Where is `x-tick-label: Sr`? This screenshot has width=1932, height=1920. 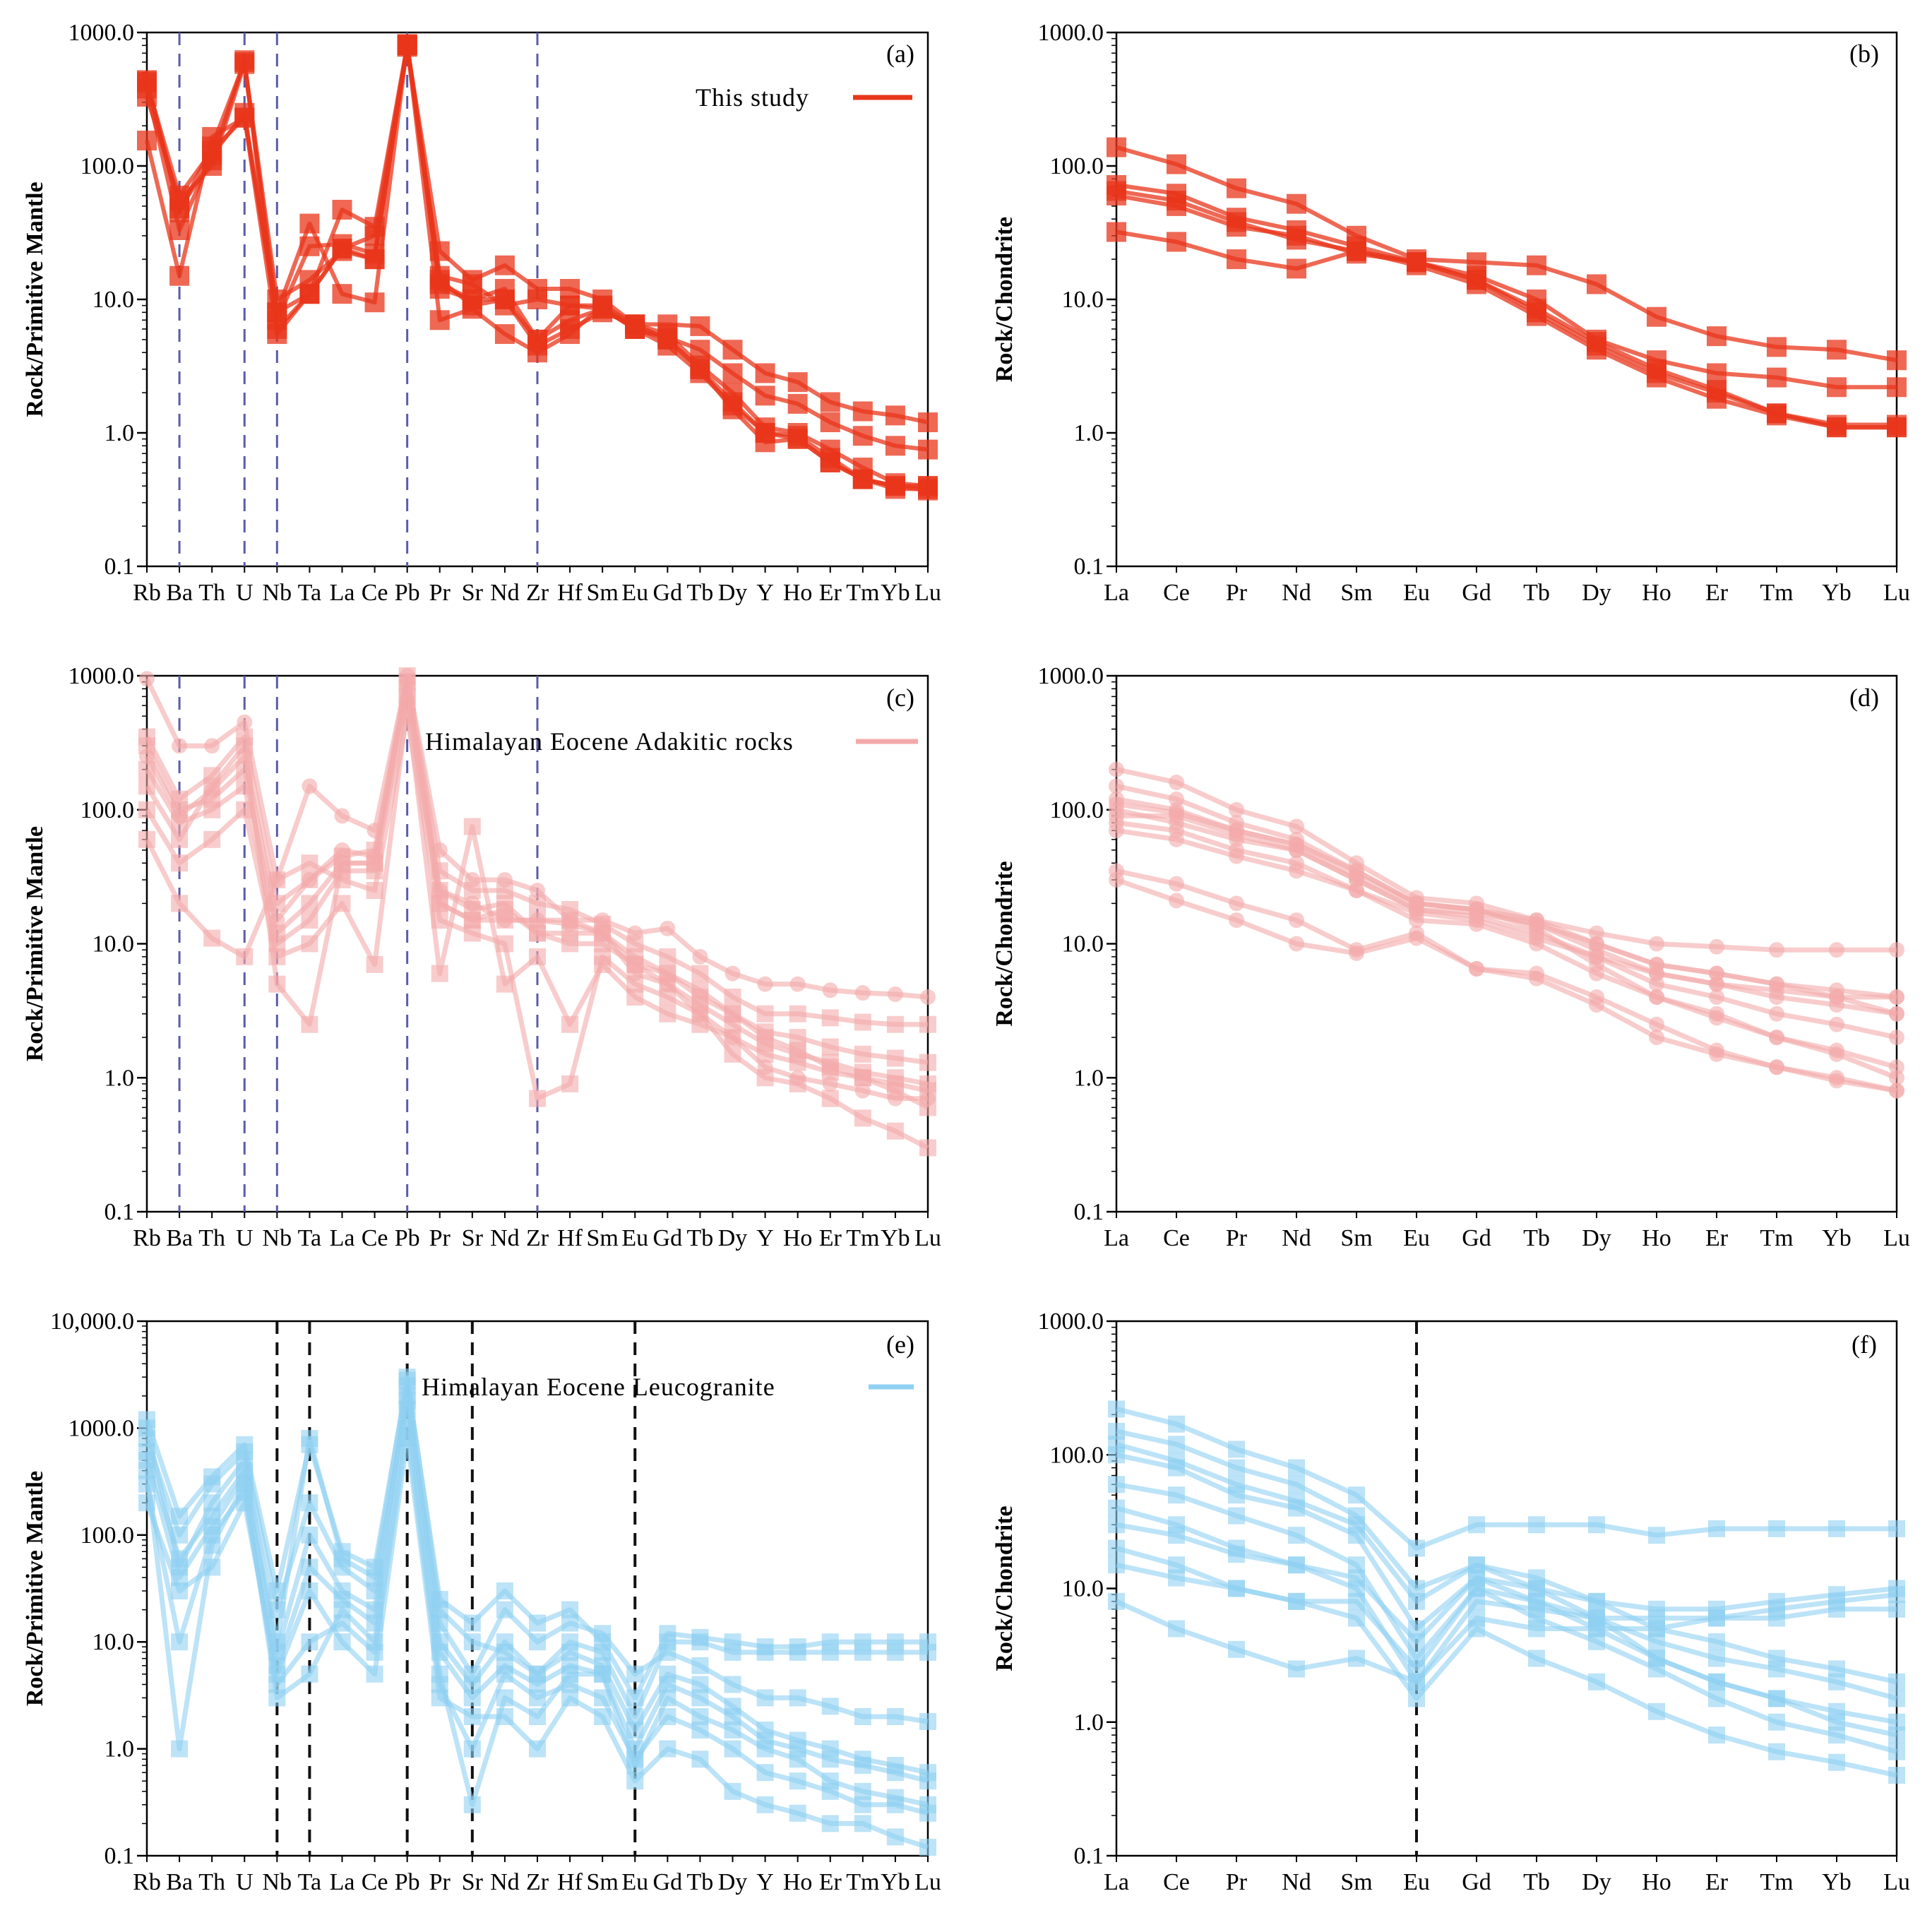 x-tick-label: Sr is located at coordinates (473, 593).